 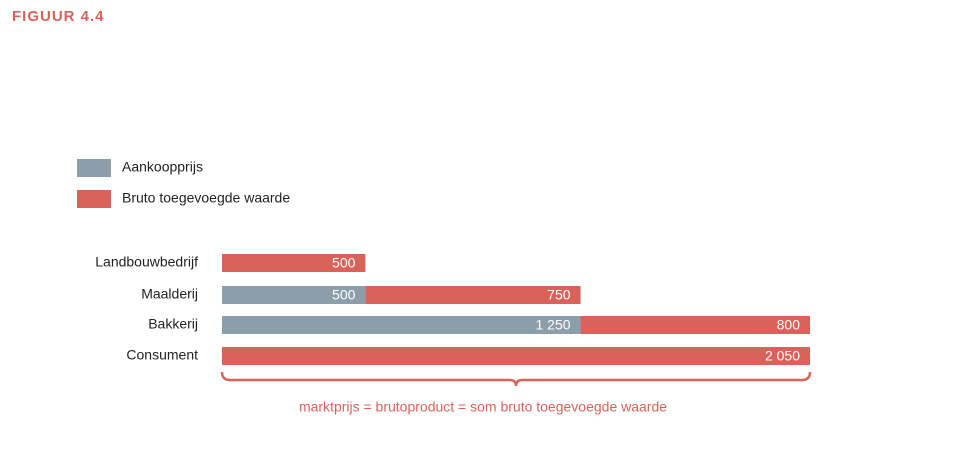 I want to click on category-label: Bakkerij, so click(x=173, y=324).